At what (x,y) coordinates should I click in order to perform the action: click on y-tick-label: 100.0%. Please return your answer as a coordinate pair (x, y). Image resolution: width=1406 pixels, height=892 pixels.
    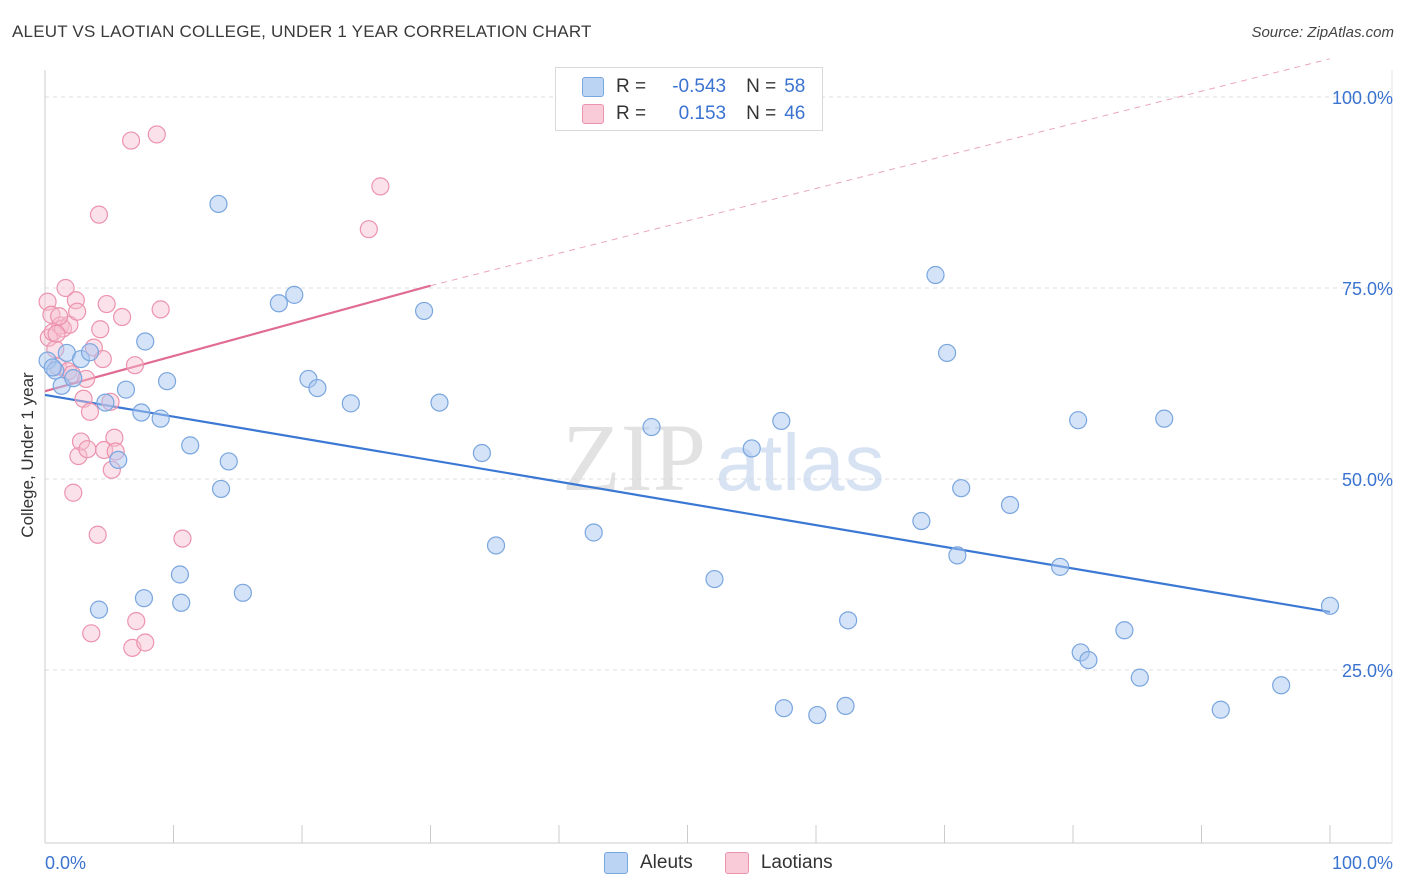
    Looking at the image, I should click on (1362, 98).